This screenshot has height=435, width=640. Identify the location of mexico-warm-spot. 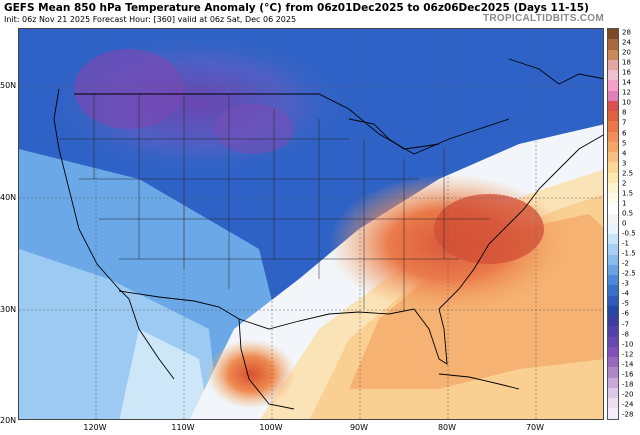
(251, 374).